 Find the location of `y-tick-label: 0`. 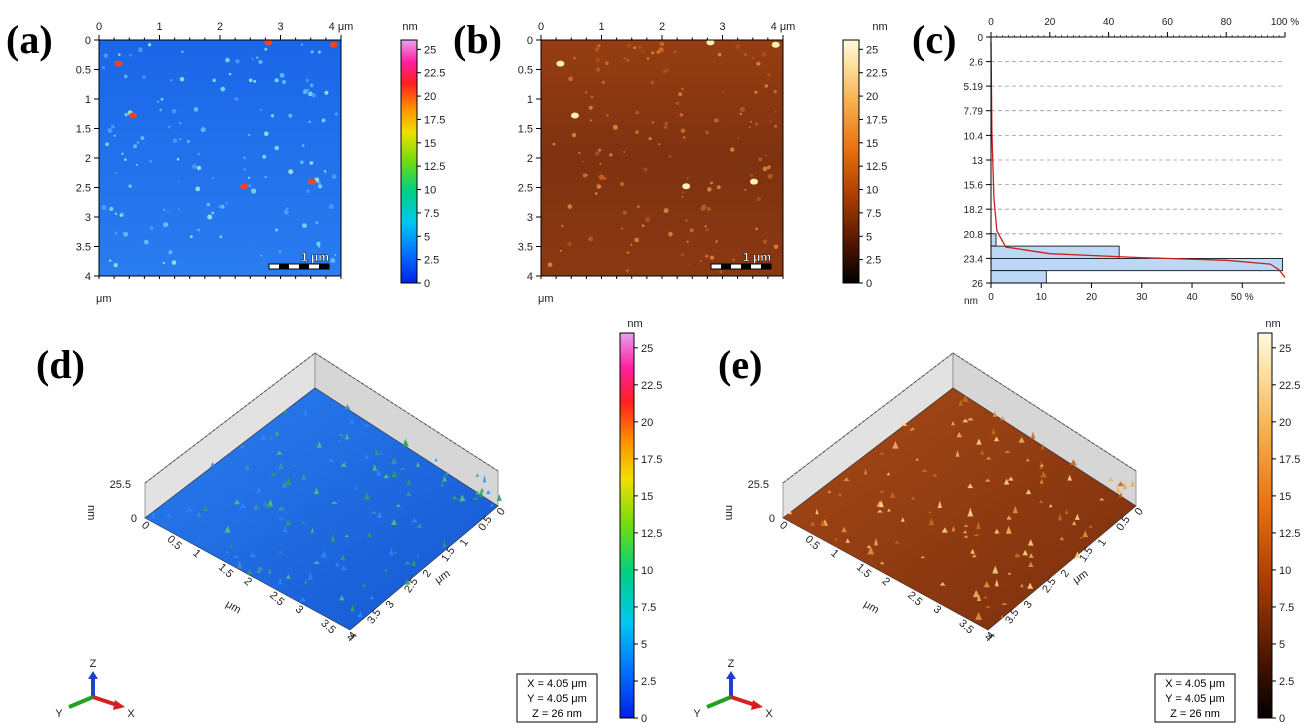

y-tick-label: 0 is located at coordinates (88, 41).